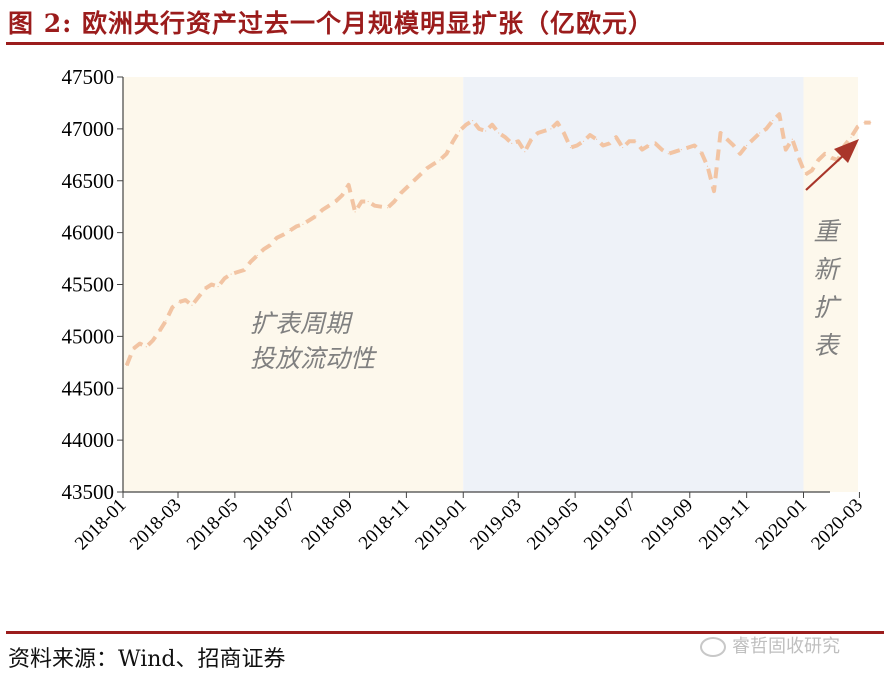  What do you see at coordinates (88, 285) in the screenshot?
I see `y-tick-label: 45500` at bounding box center [88, 285].